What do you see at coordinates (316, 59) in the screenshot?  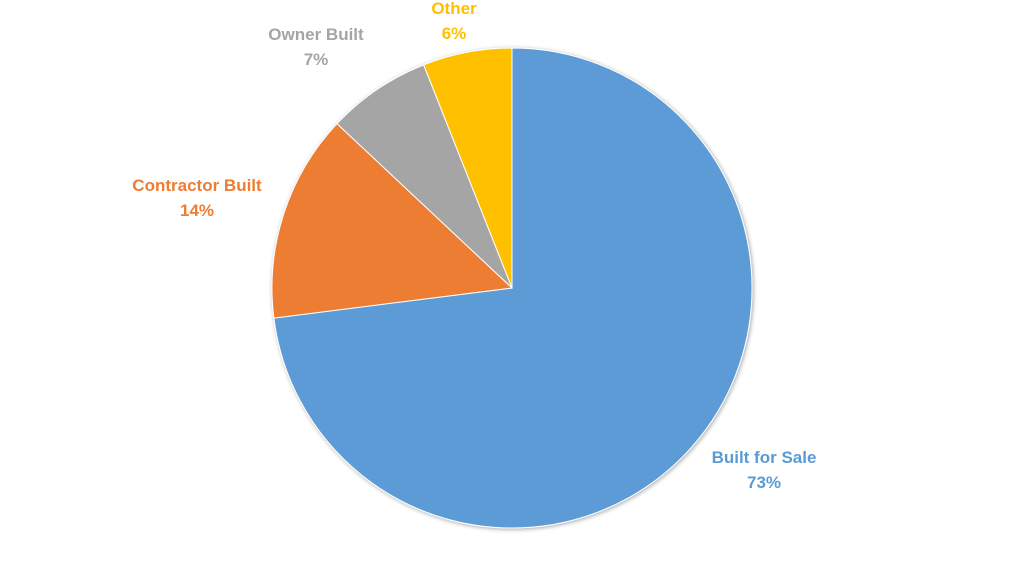 I see `data-label-value-owner-built: 7%` at bounding box center [316, 59].